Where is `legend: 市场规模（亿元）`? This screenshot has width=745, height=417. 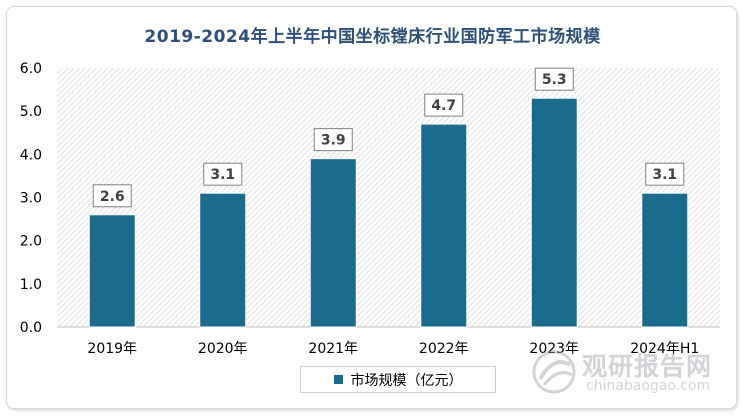
legend: 市场规模（亿元） is located at coordinates (398, 379).